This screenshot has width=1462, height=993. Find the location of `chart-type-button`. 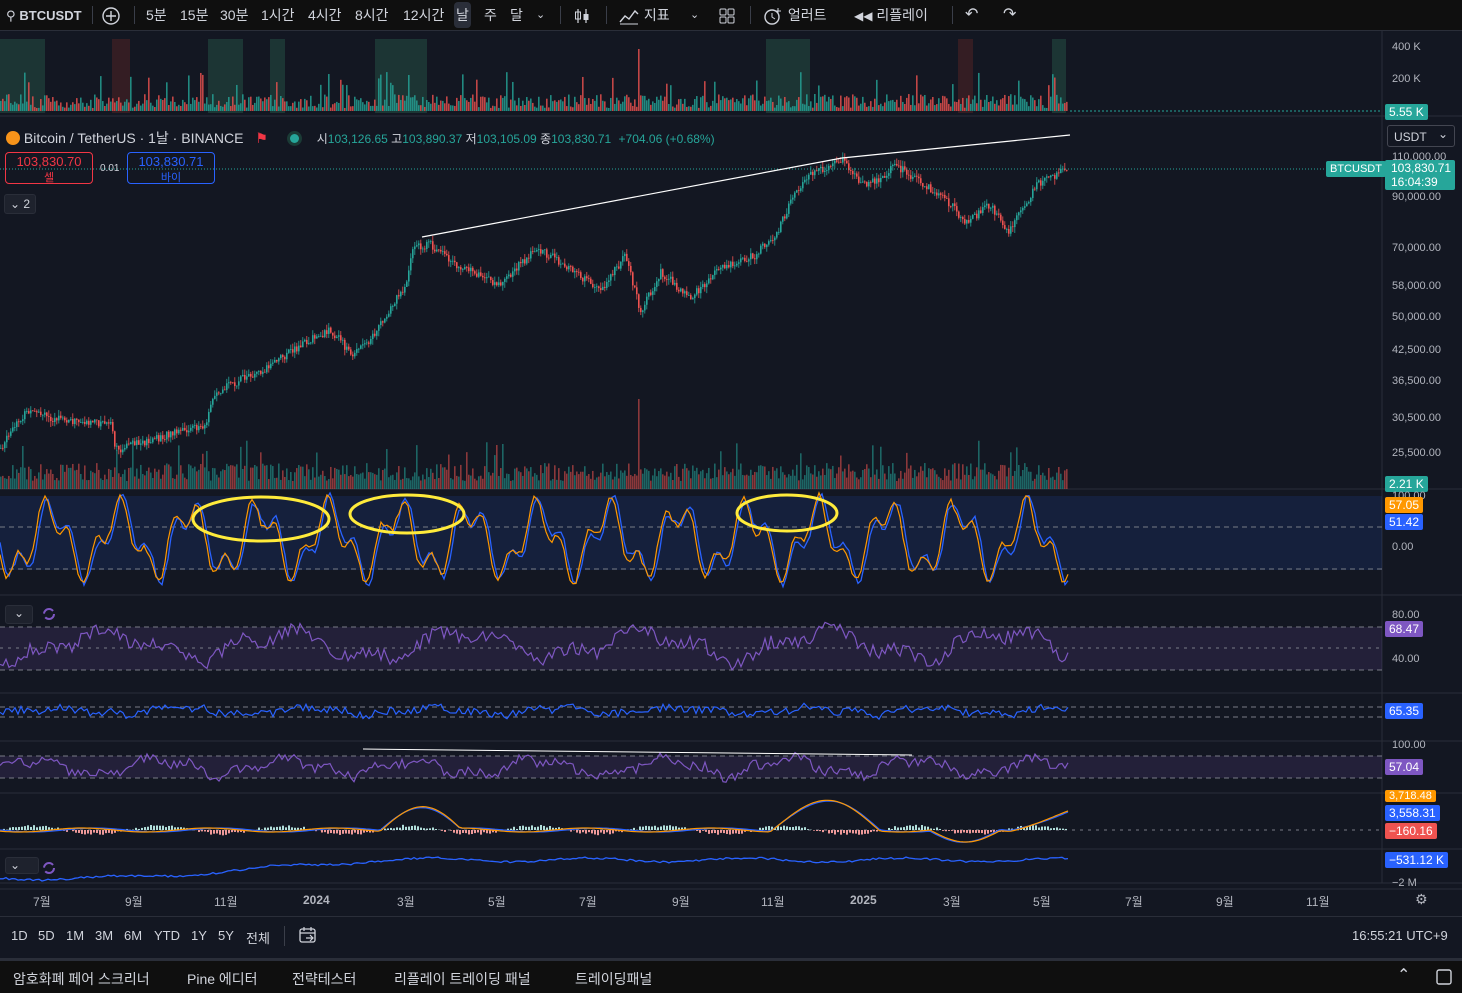

chart-type-button is located at coordinates (582, 15).